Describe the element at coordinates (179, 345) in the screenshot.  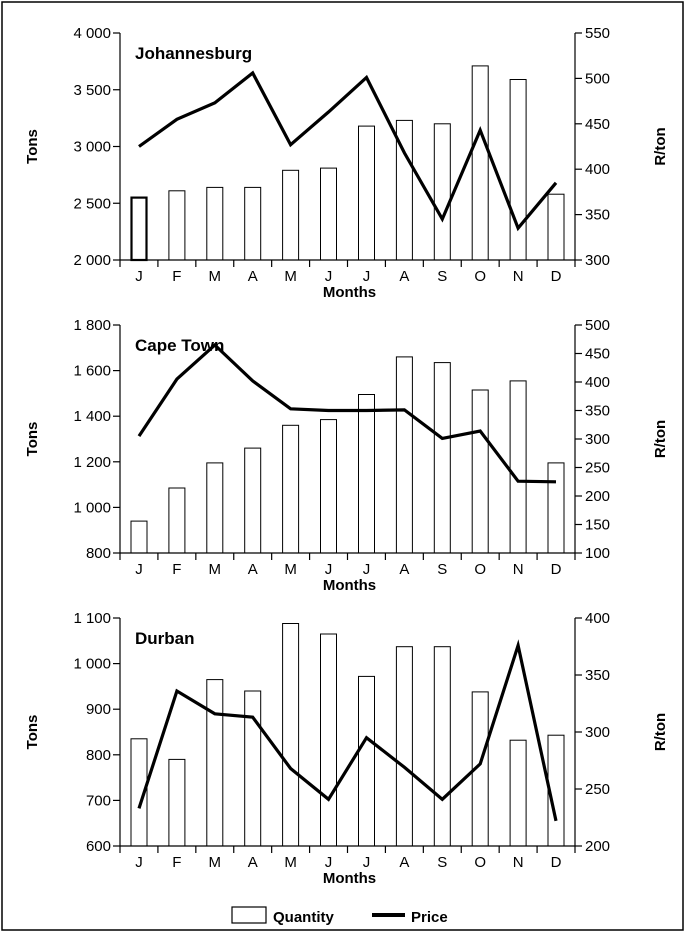
I see `panel-title: Cape Town` at that location.